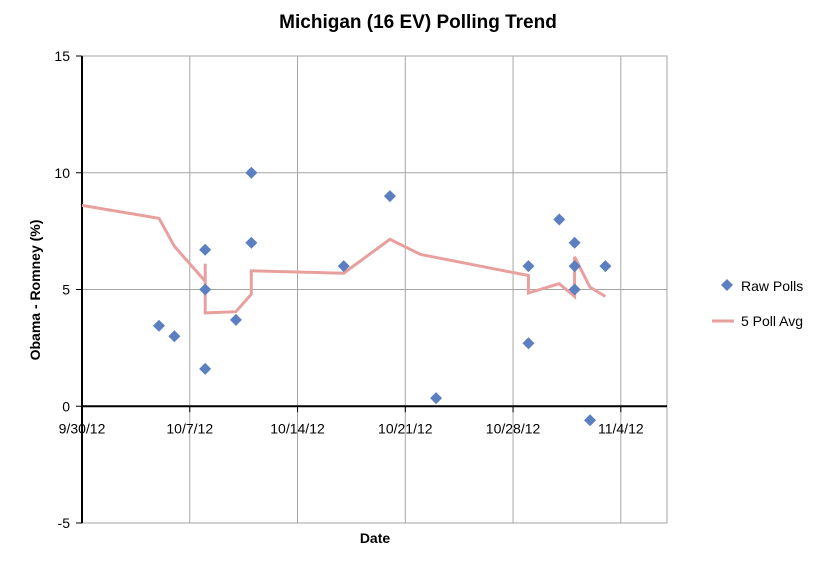  I want to click on y-tick-label: -5, so click(64, 523).